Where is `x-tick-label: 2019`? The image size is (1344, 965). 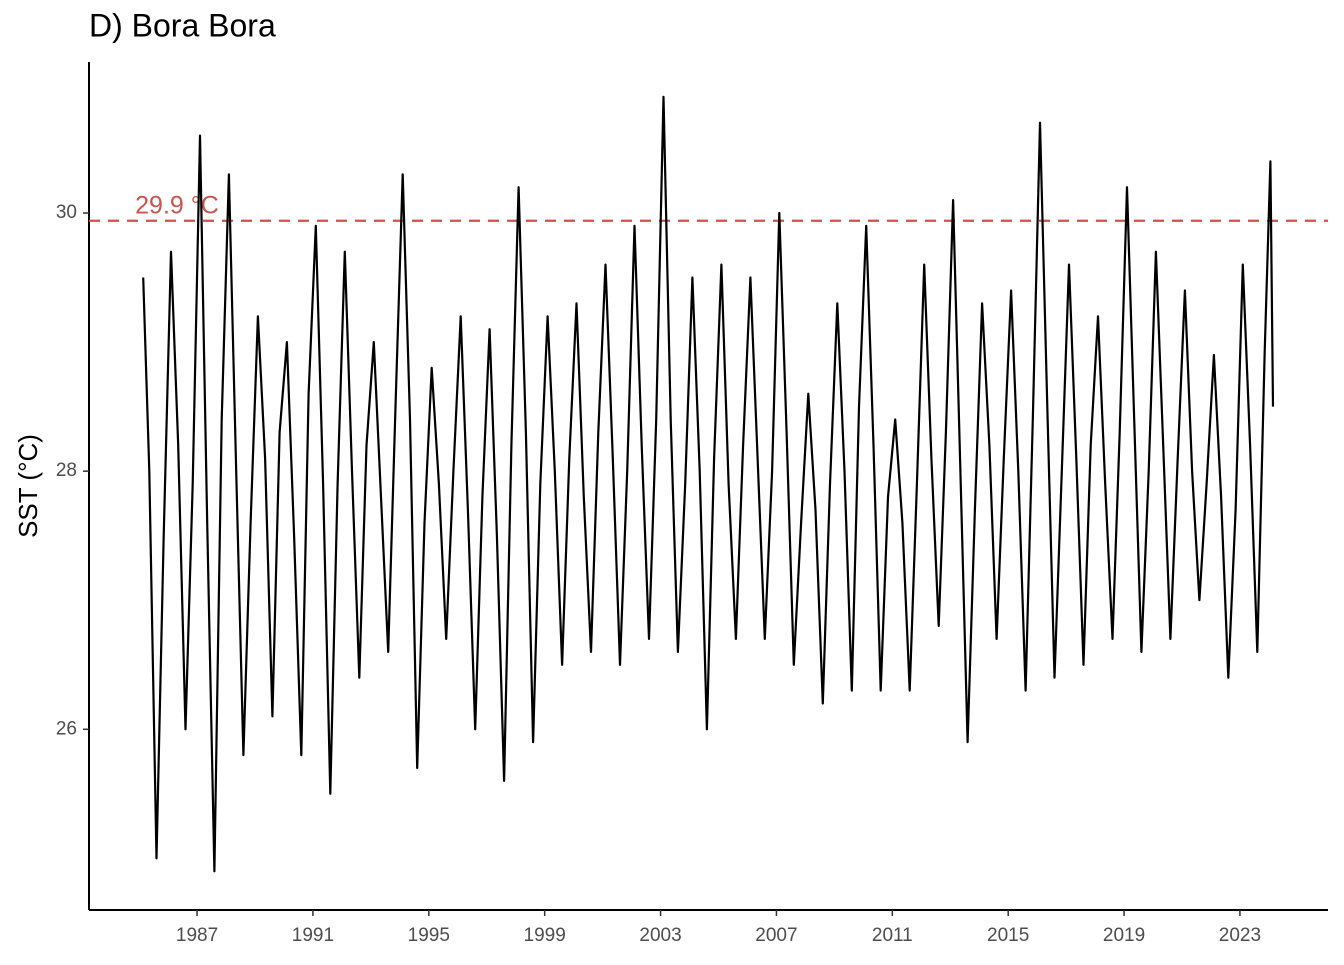
x-tick-label: 2019 is located at coordinates (1124, 935).